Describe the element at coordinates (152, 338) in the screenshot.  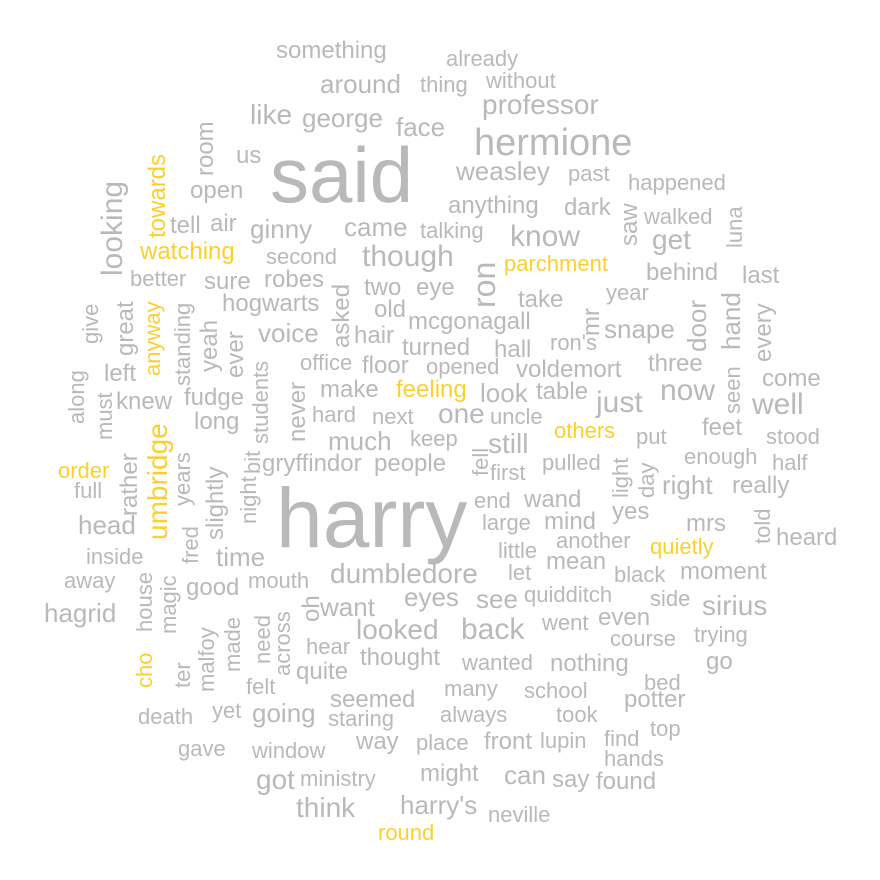
I see `cloud-word: anyway` at that location.